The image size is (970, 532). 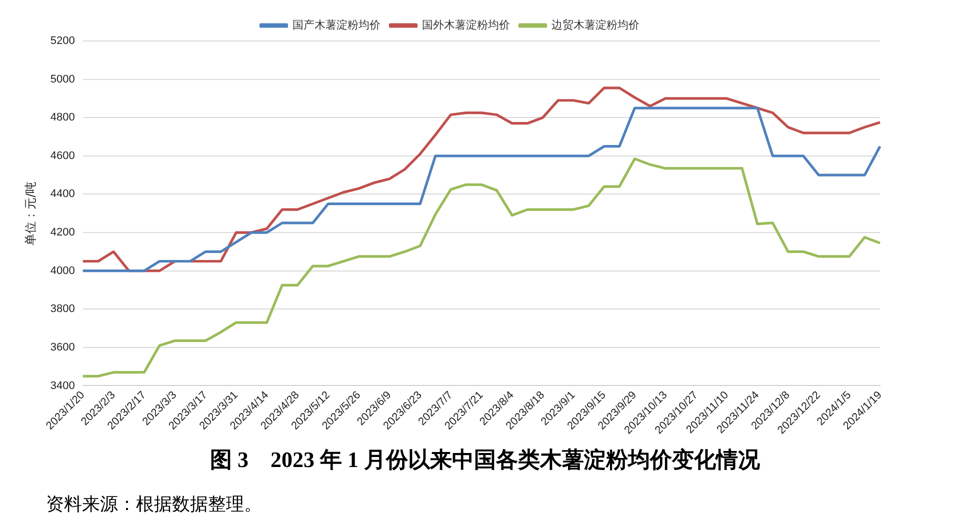 I want to click on text: 资料来源：根据数据整理。, so click(x=154, y=504).